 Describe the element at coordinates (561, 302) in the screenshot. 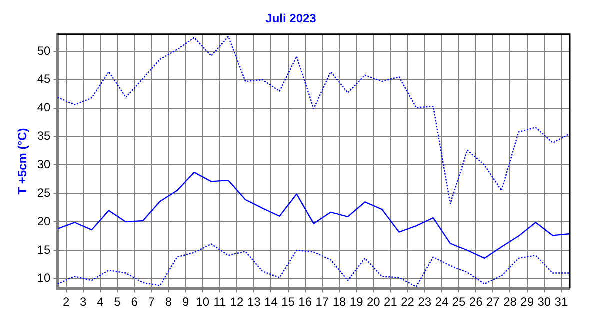

I see `x-tick-label: 31` at that location.